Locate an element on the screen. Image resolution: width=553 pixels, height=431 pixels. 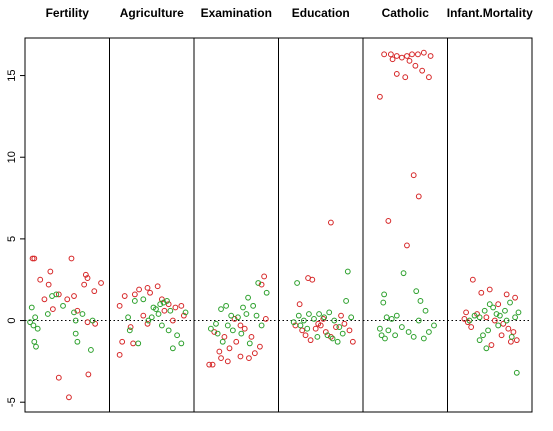
y-tick-label: 15 is located at coordinates (12, 75).